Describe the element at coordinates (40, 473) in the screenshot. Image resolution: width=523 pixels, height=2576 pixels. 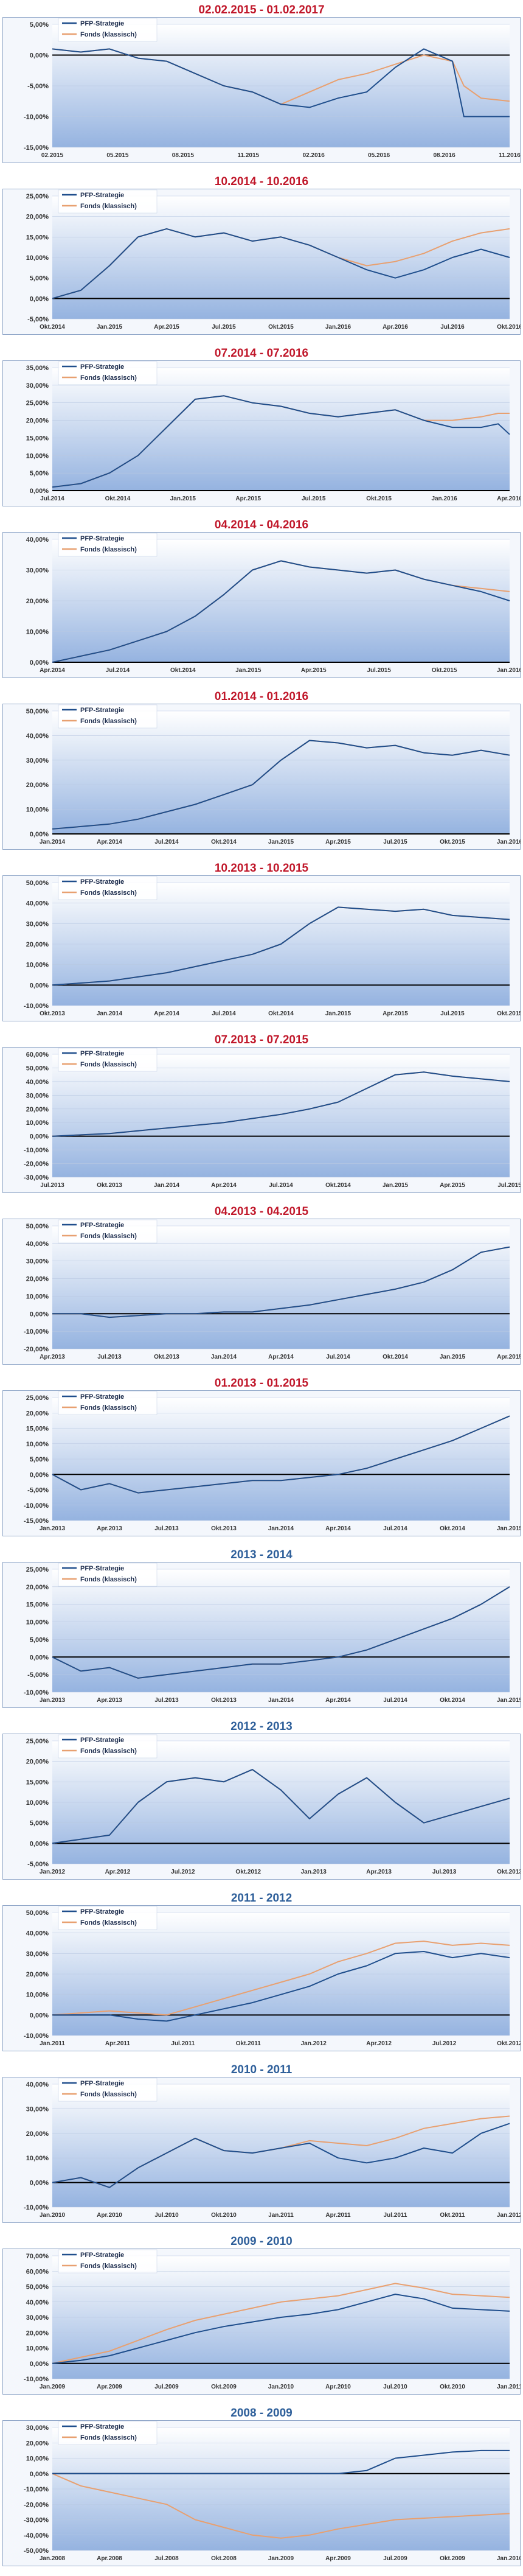
I see `y-tick-label: 5,00%` at that location.